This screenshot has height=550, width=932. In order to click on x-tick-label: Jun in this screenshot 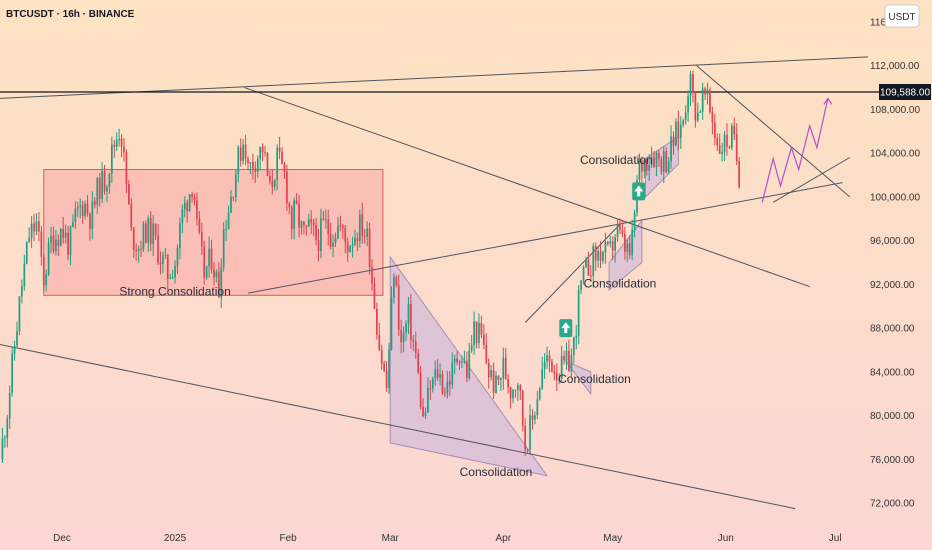, I will do `click(726, 538)`.